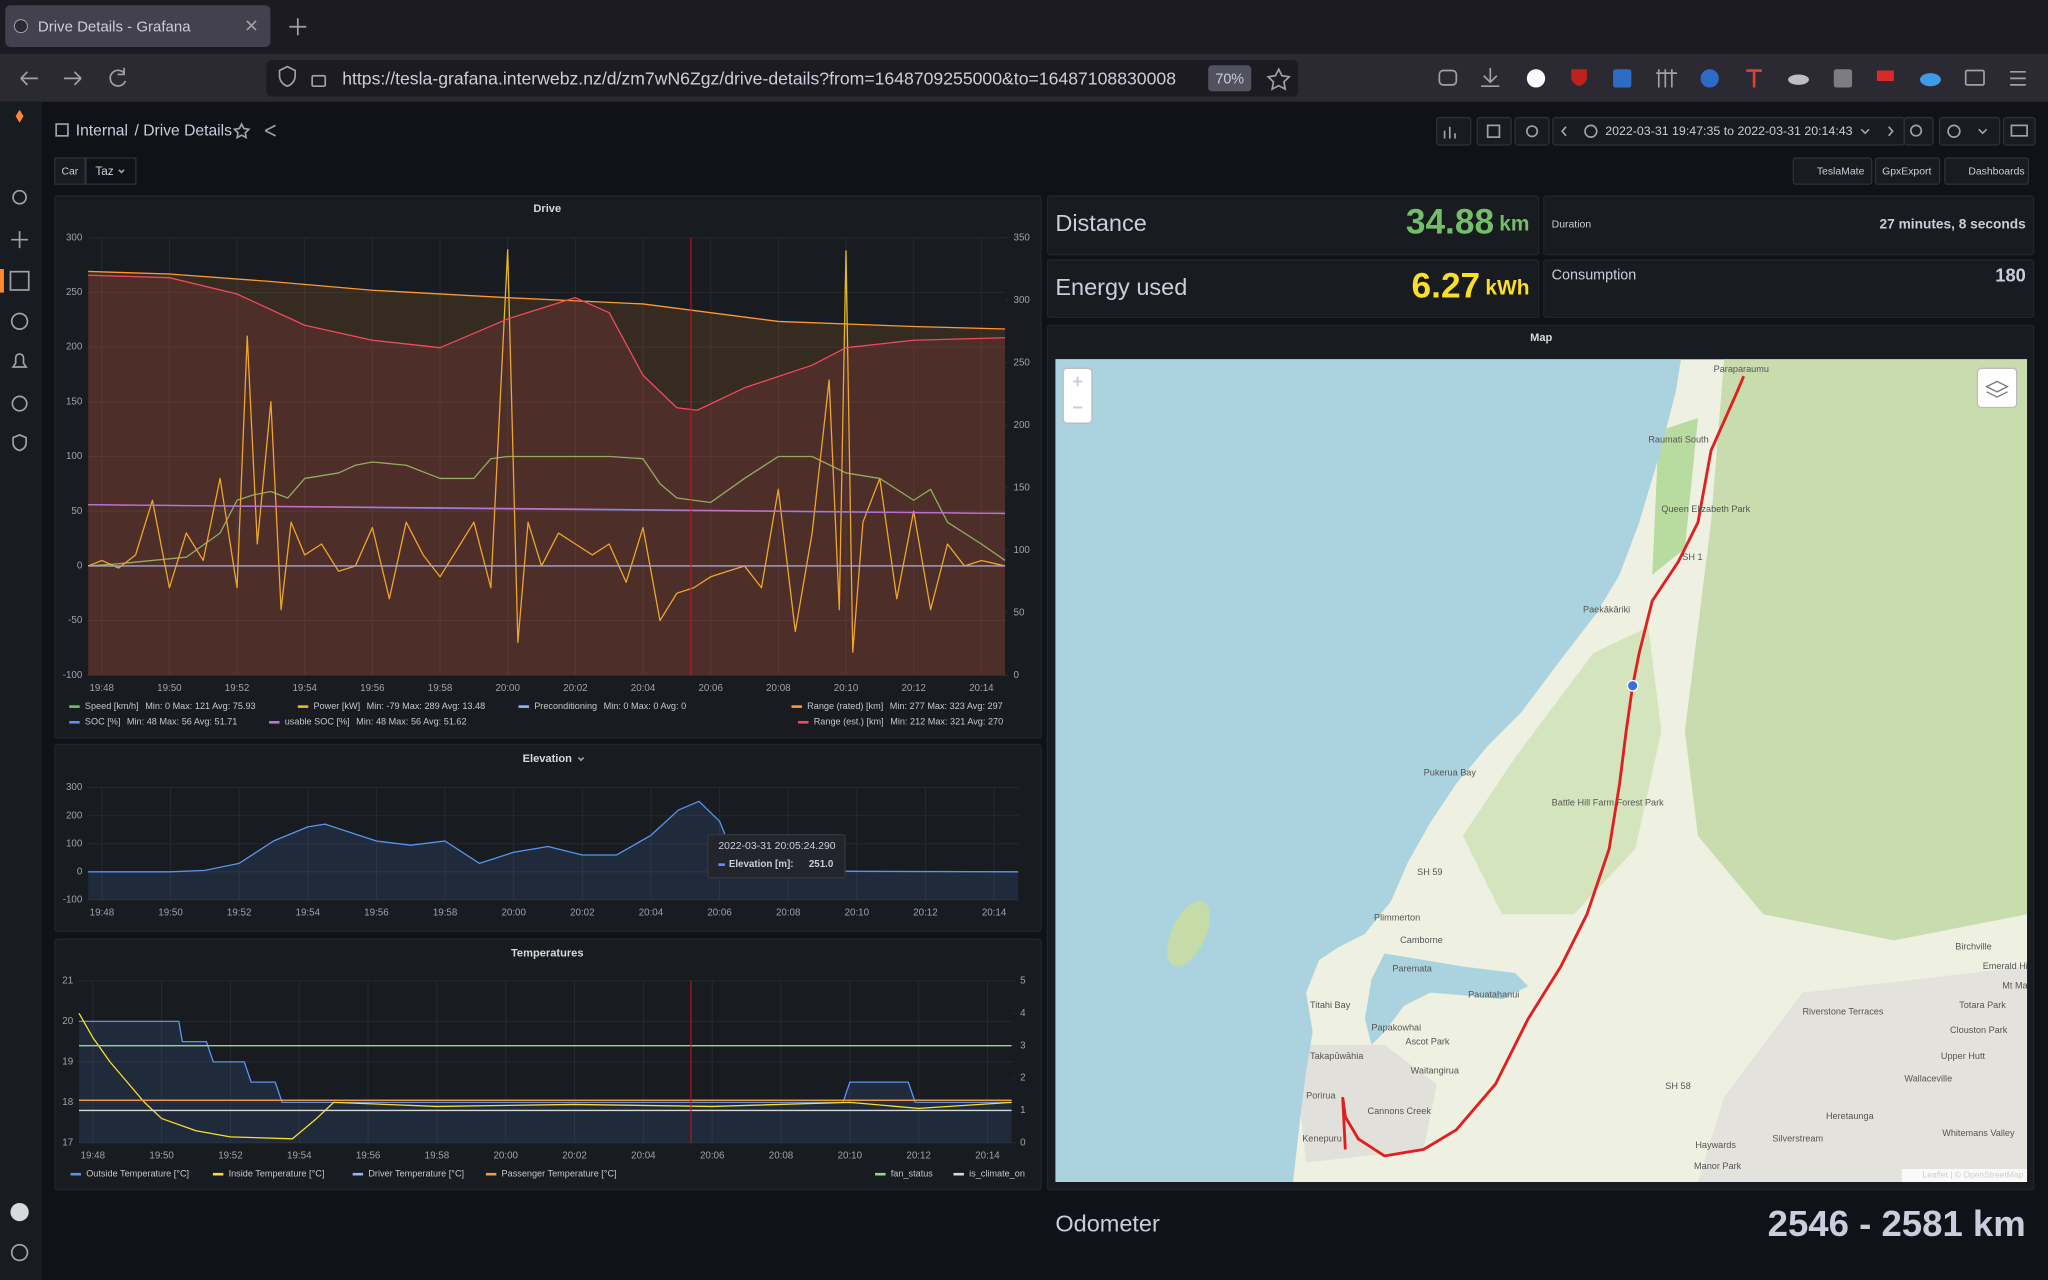 The height and width of the screenshot is (1280, 2048). What do you see at coordinates (1494, 131) in the screenshot?
I see `save-button` at bounding box center [1494, 131].